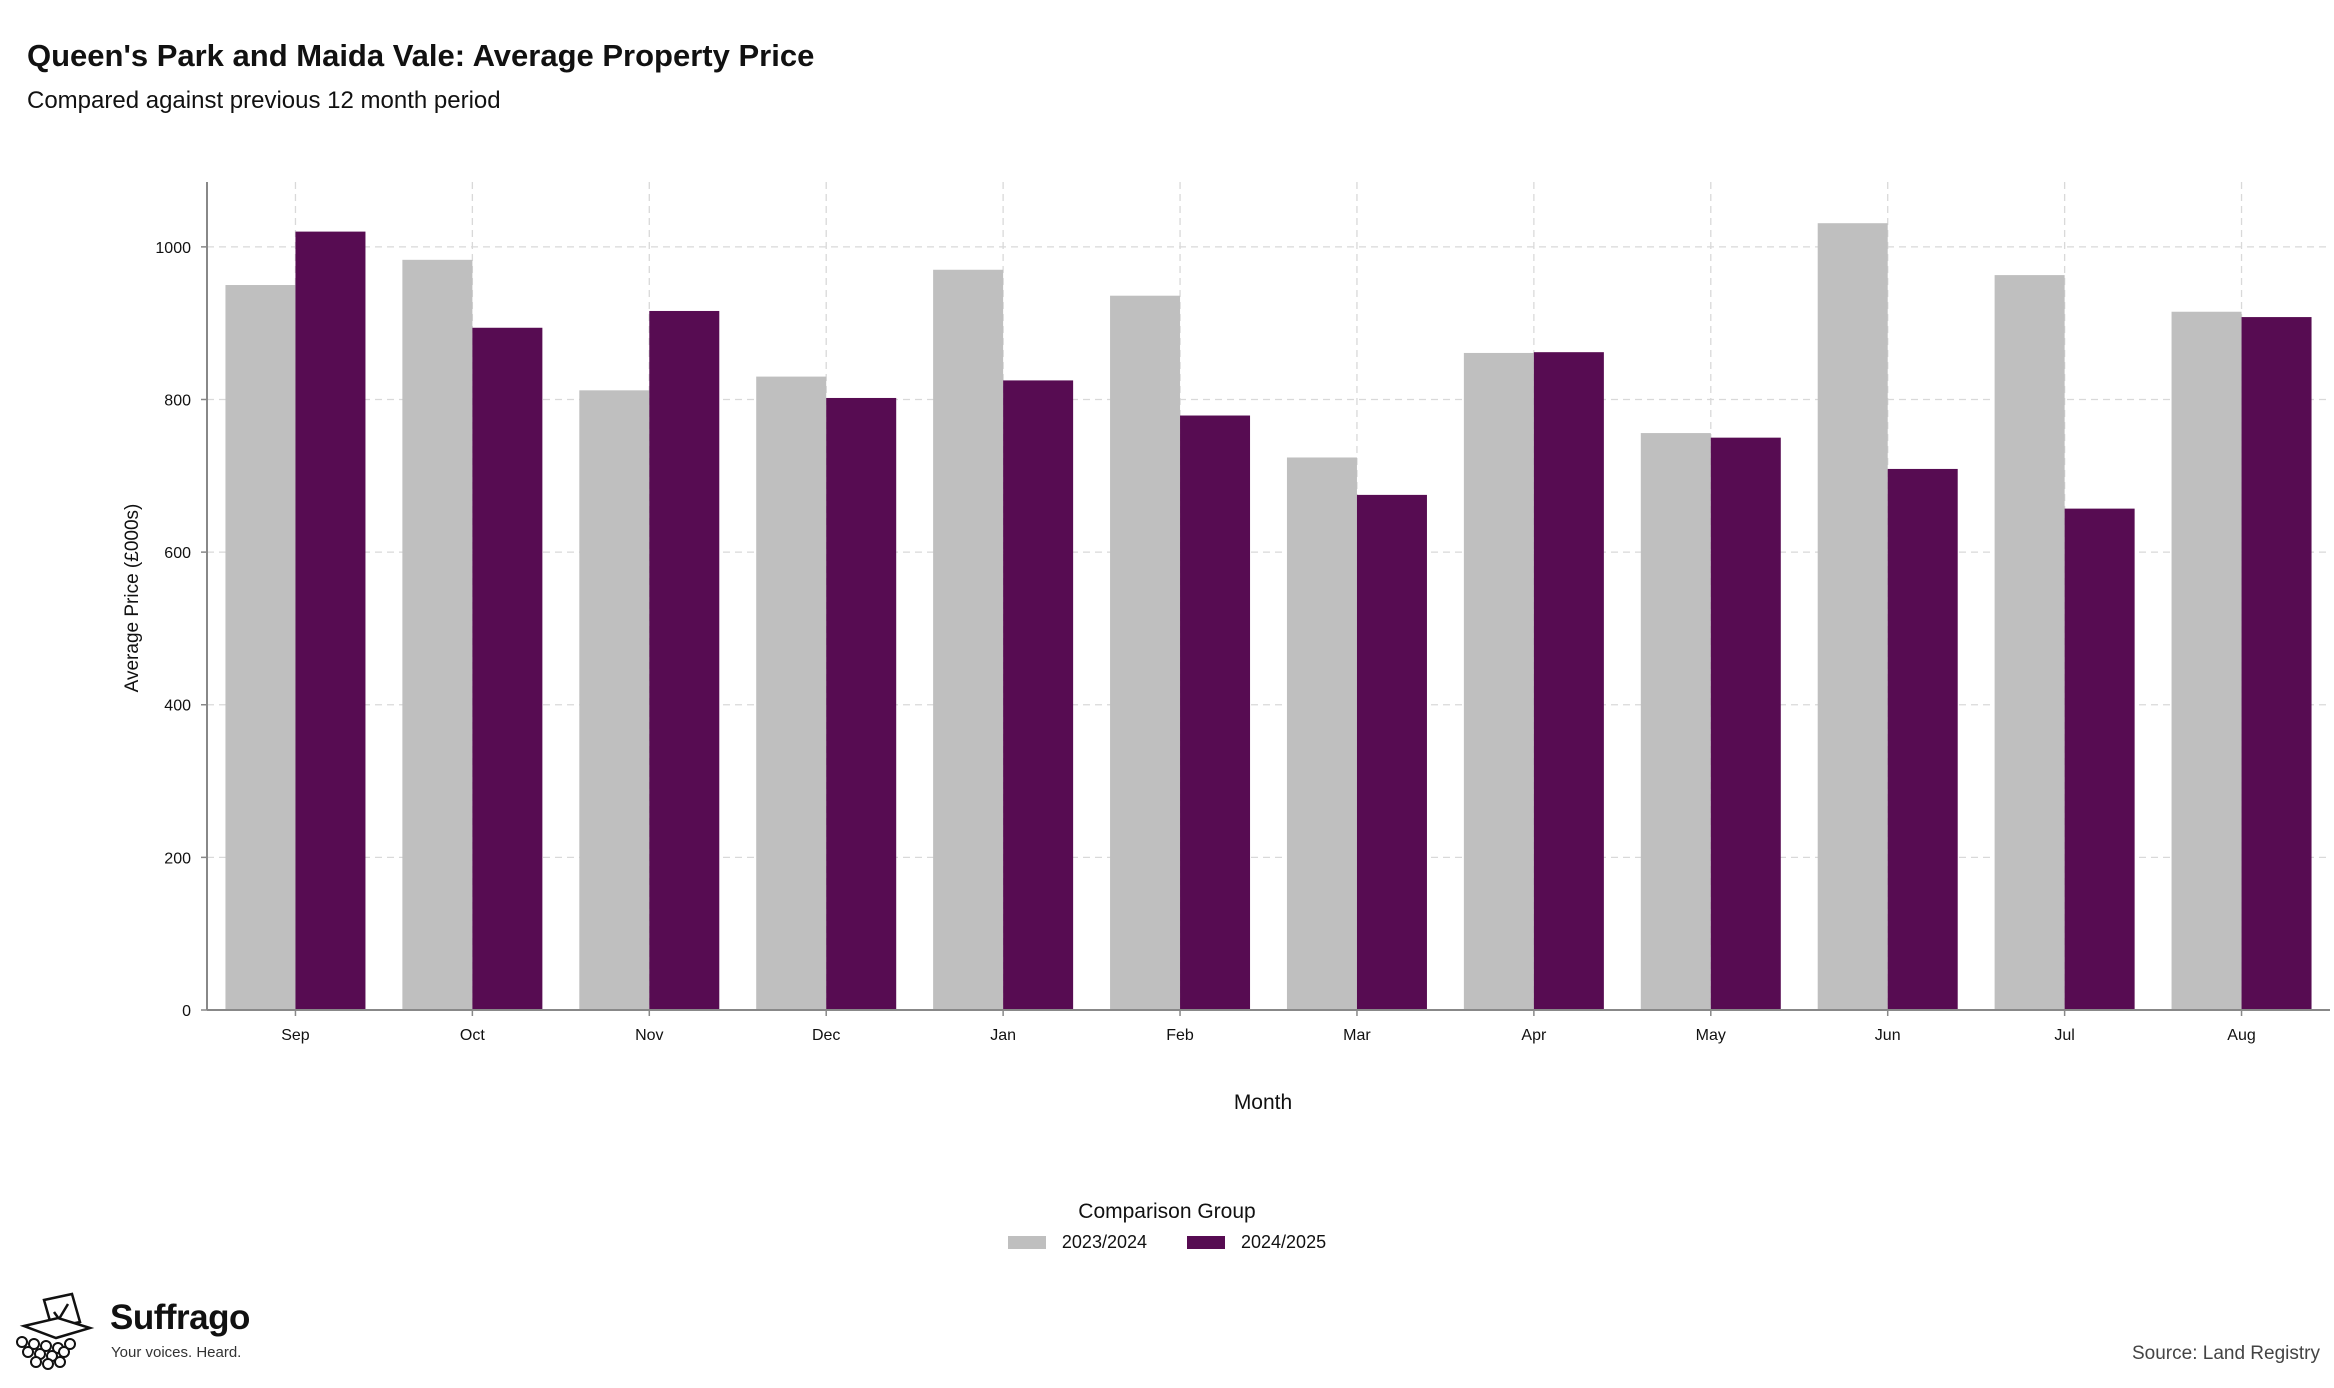 The height and width of the screenshot is (1388, 2334). Describe the element at coordinates (649, 1035) in the screenshot. I see `x-tick-label: Nov` at that location.